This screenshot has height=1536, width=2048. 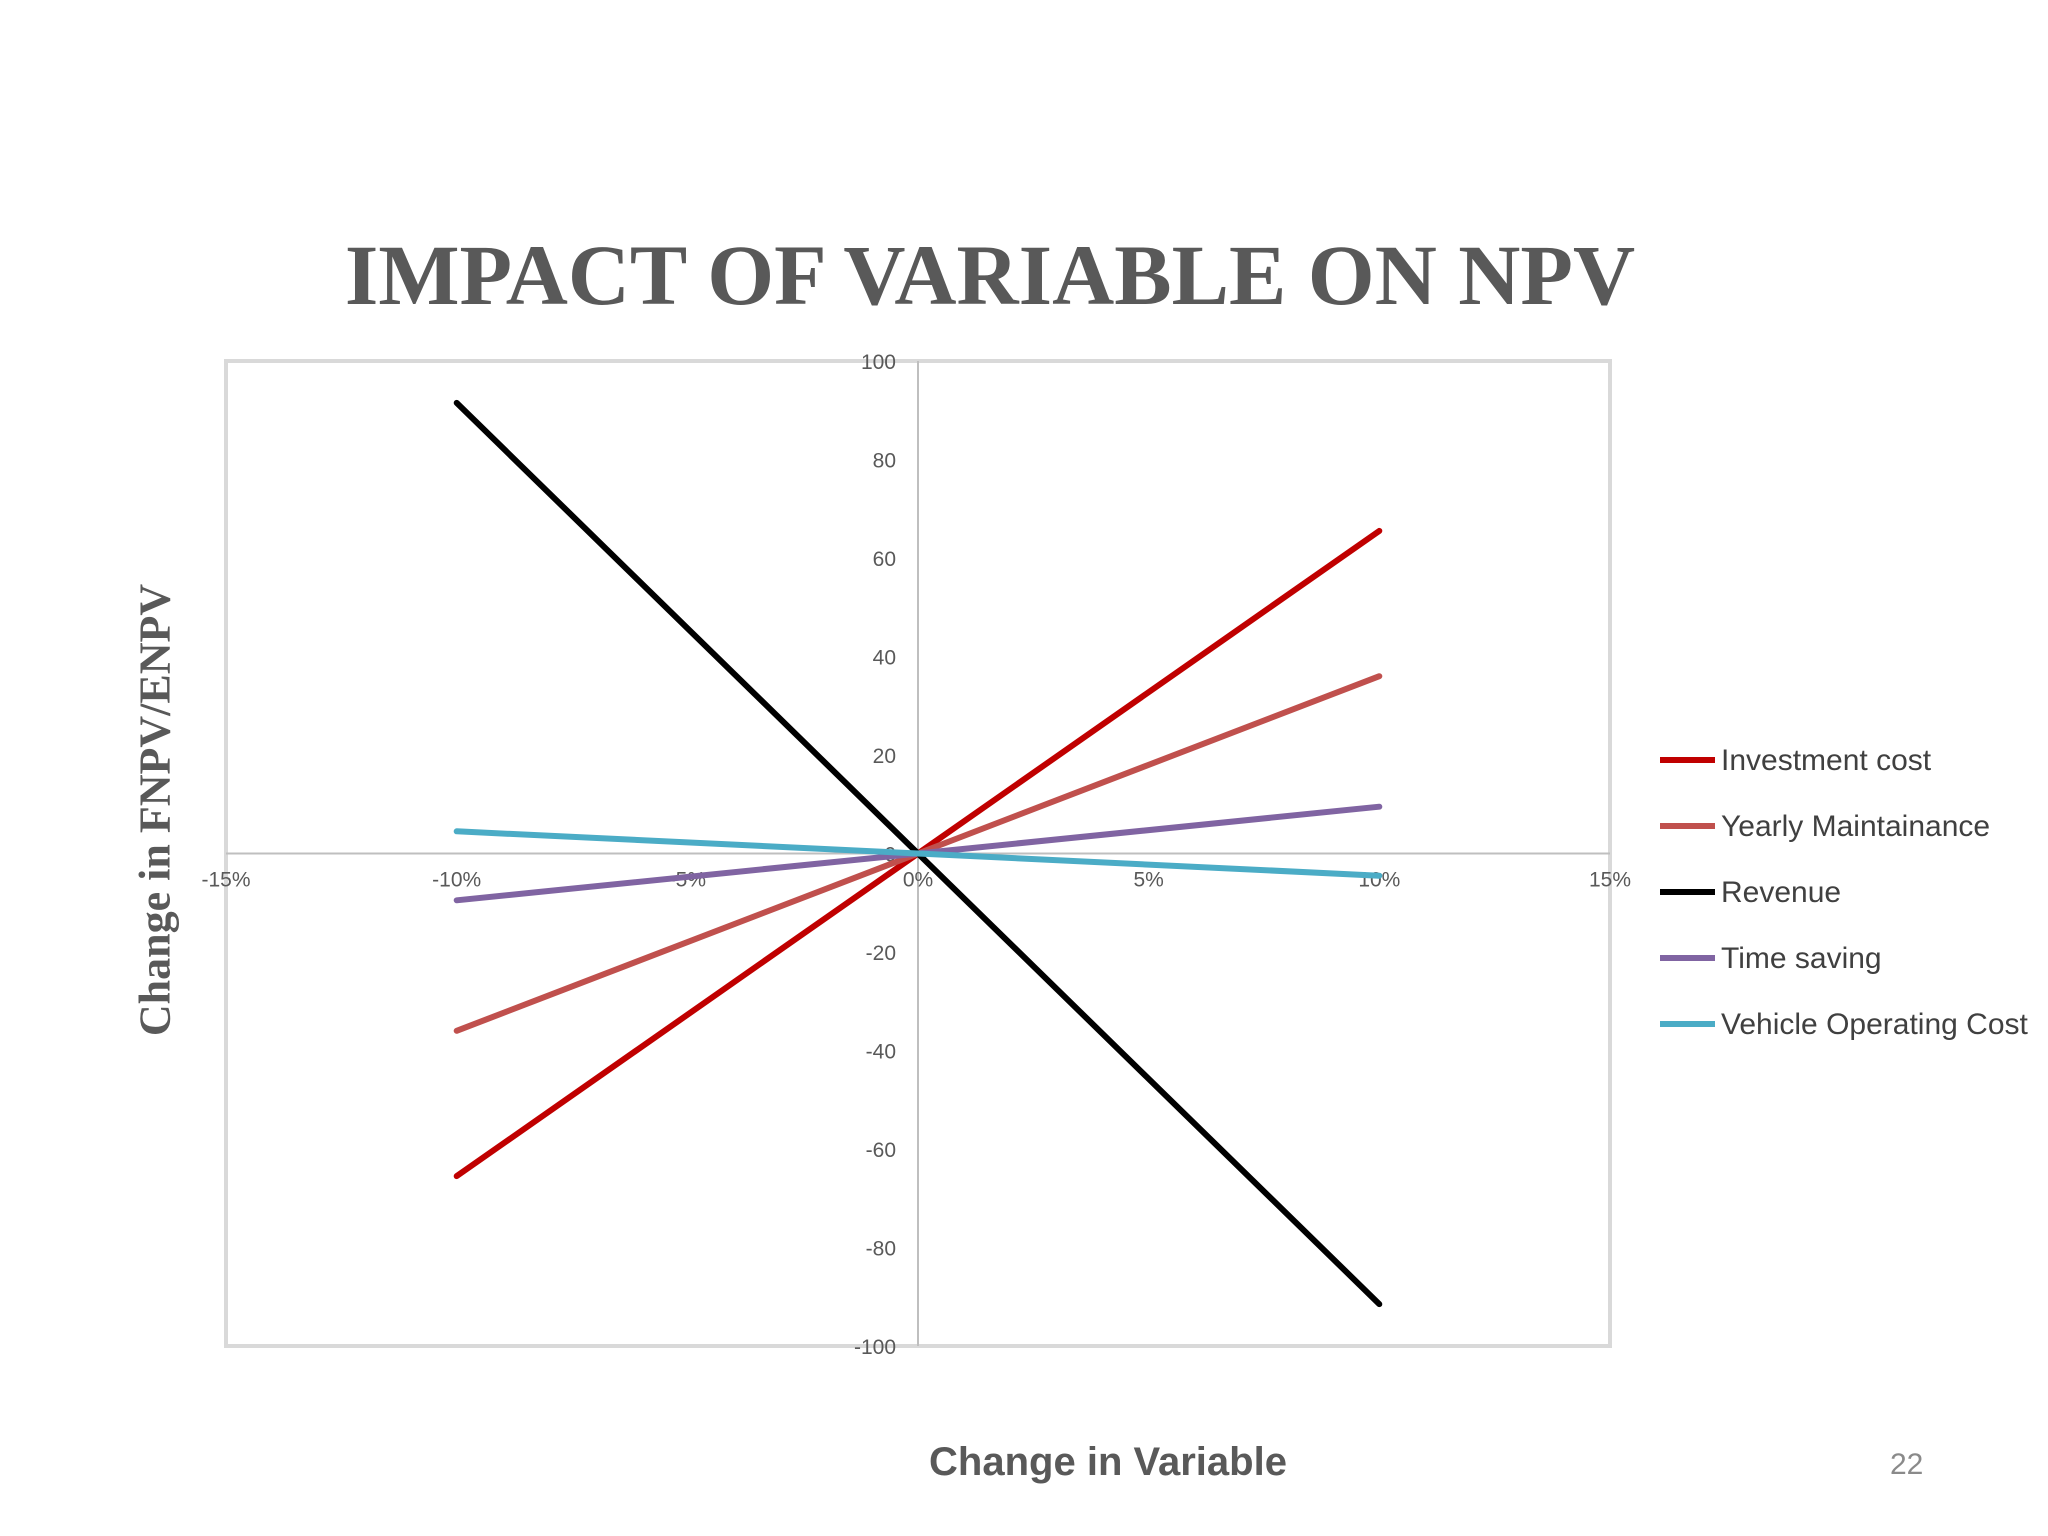 What do you see at coordinates (990, 275) in the screenshot?
I see `chart-title: IMPACT OF VARIABLE ON NPV` at bounding box center [990, 275].